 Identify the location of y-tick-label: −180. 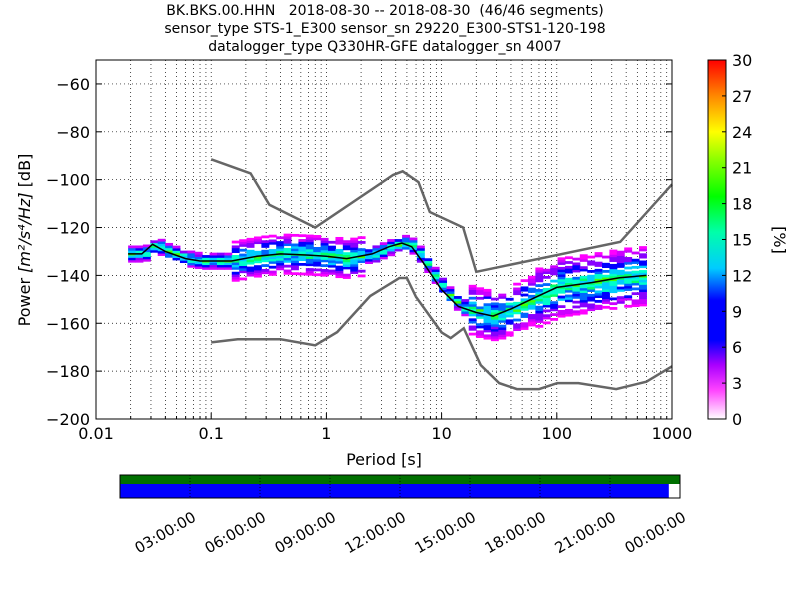
(68, 371).